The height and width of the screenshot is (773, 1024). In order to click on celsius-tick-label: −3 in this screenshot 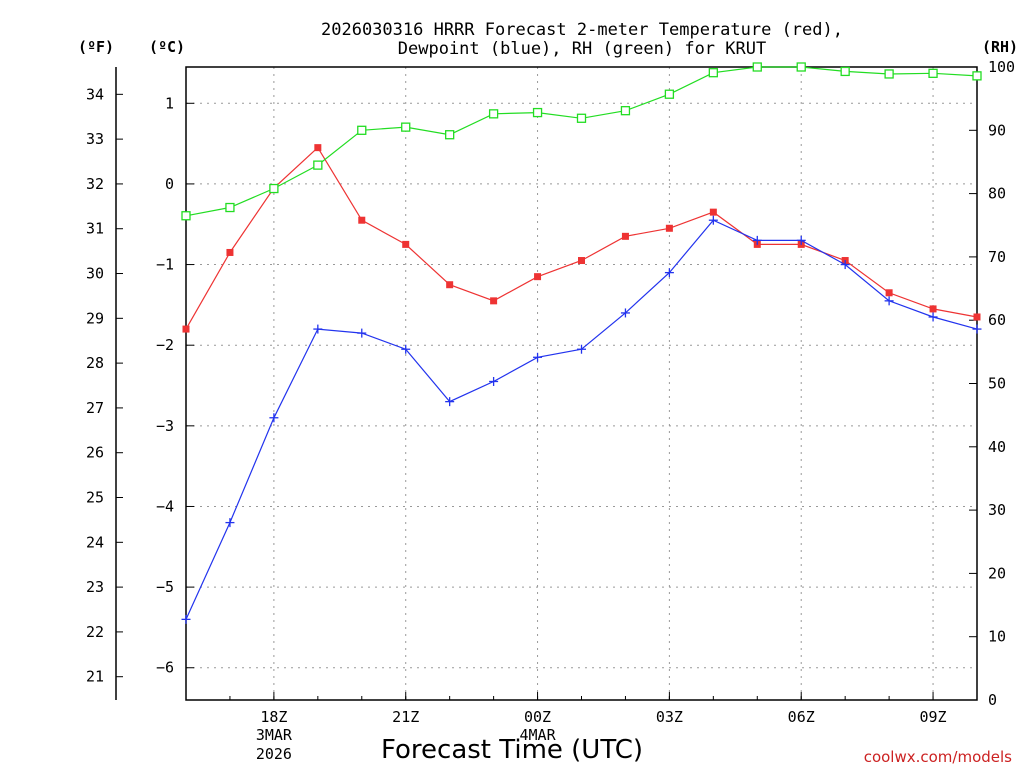, I will do `click(165, 426)`.